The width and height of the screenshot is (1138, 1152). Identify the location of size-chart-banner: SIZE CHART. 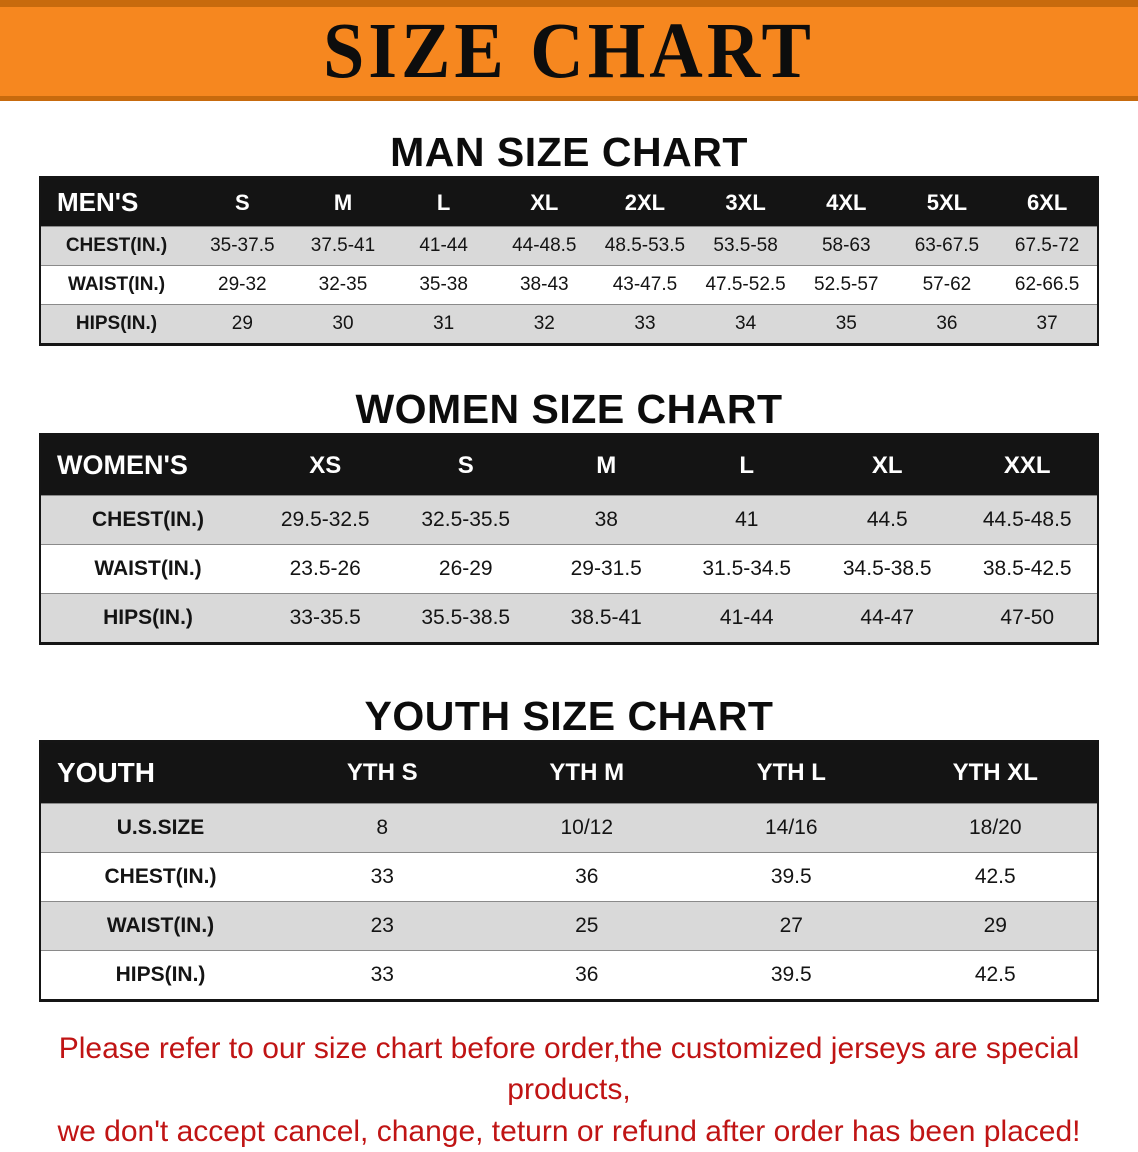
(569, 50).